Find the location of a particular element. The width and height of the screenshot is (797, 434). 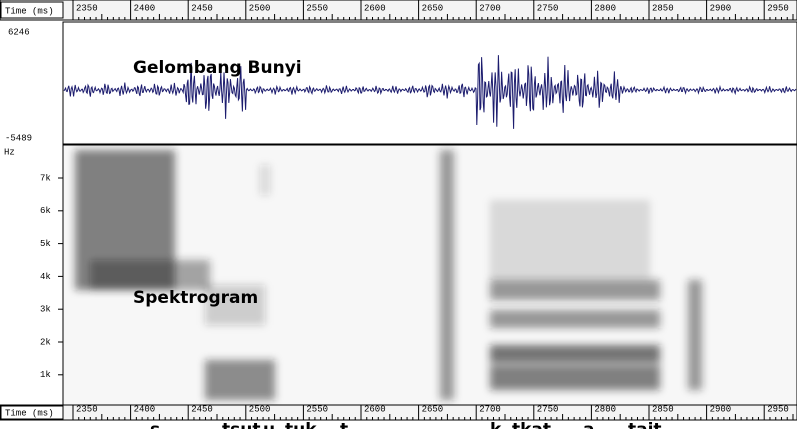

frequency-tick-label: 1k is located at coordinates (45, 375).